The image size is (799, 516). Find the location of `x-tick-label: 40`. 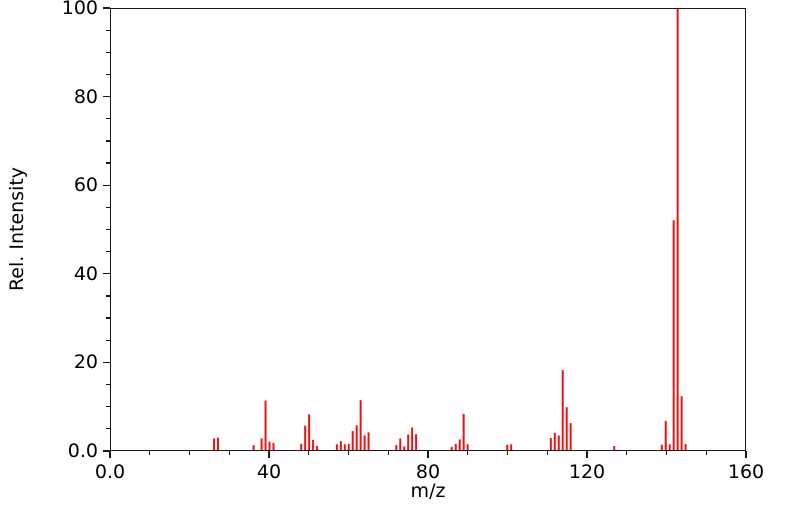

x-tick-label: 40 is located at coordinates (269, 472).